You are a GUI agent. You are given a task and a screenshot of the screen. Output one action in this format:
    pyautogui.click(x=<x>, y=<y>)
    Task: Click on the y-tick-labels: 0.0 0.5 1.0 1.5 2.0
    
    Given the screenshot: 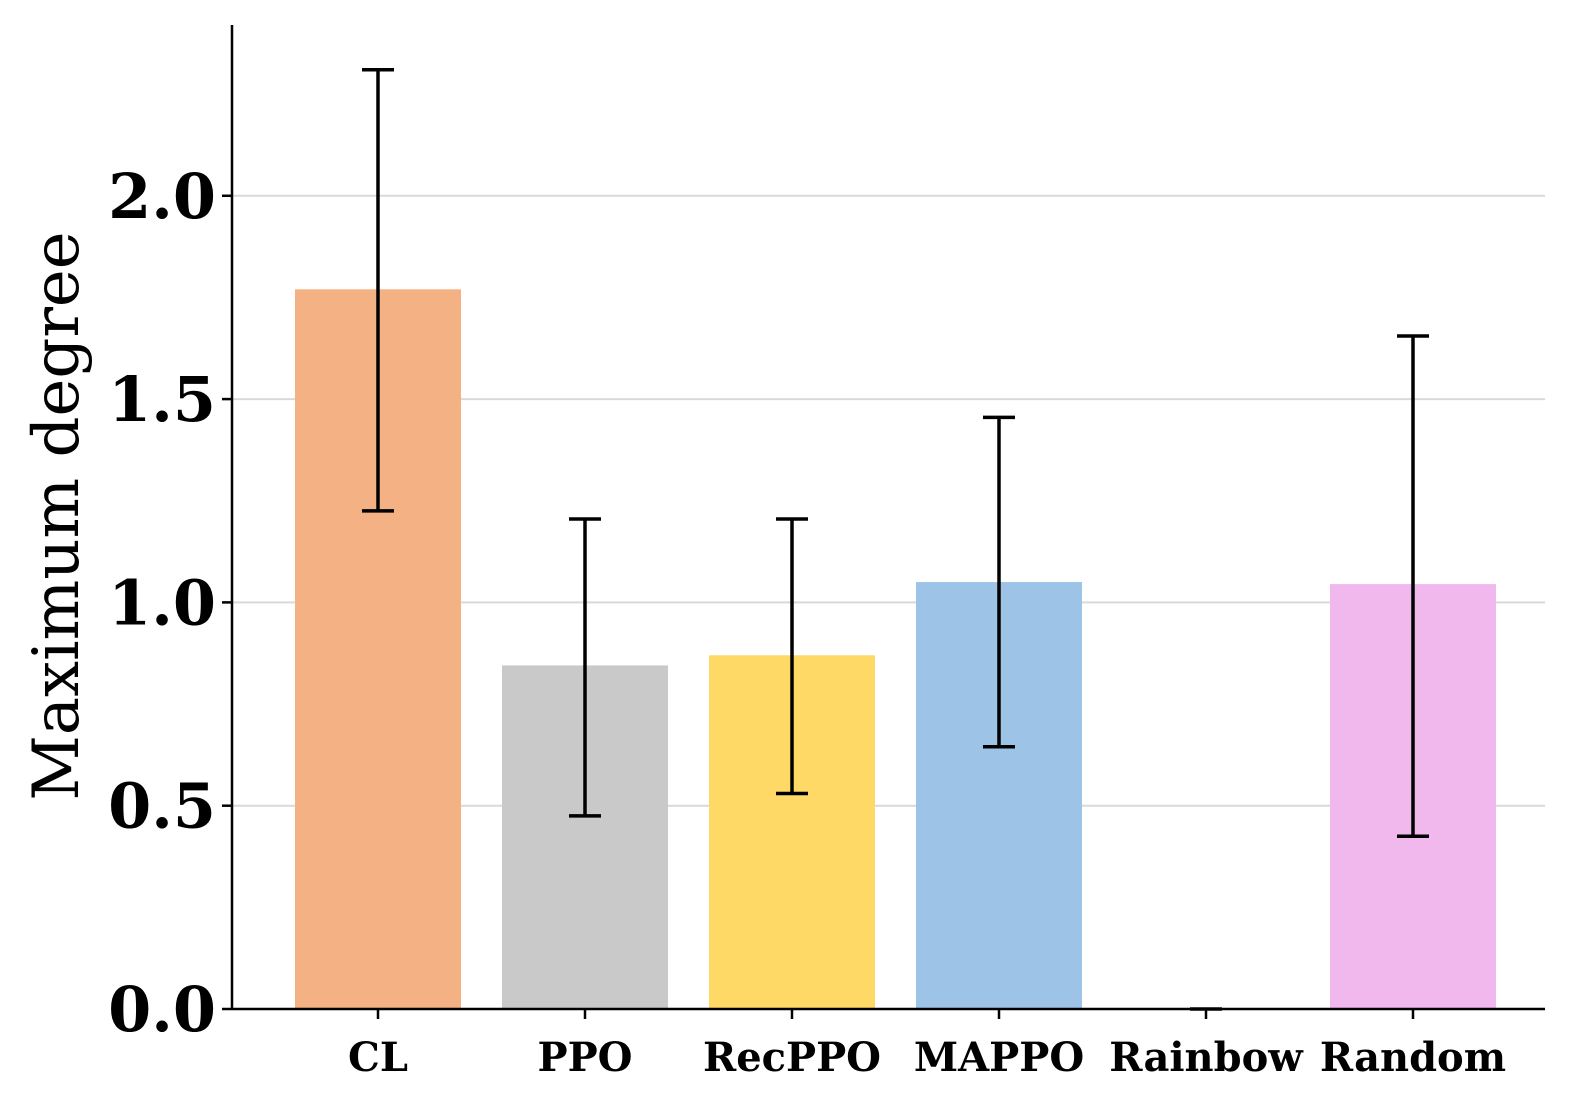 What is the action you would take?
    pyautogui.click(x=162, y=603)
    